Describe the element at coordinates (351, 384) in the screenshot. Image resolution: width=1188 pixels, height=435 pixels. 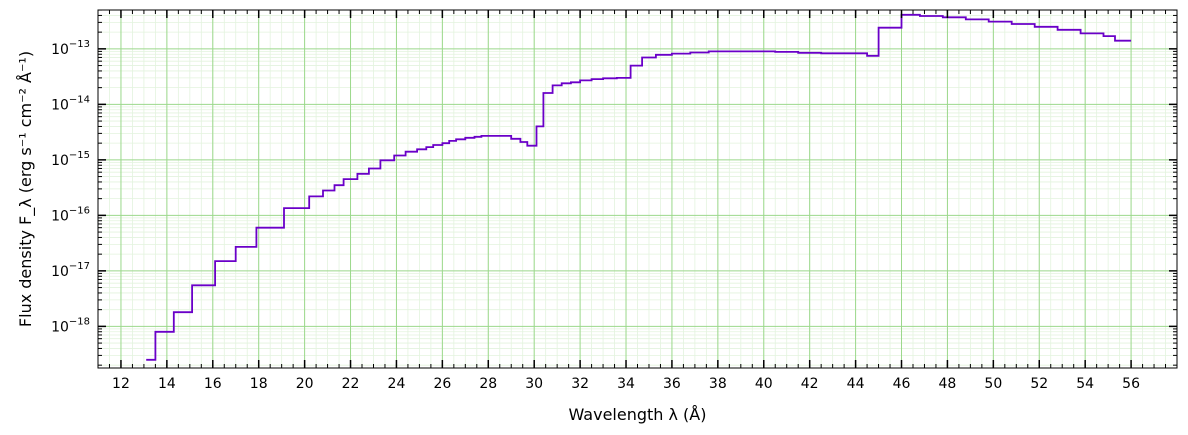
I see `x-tick-label: 22` at that location.